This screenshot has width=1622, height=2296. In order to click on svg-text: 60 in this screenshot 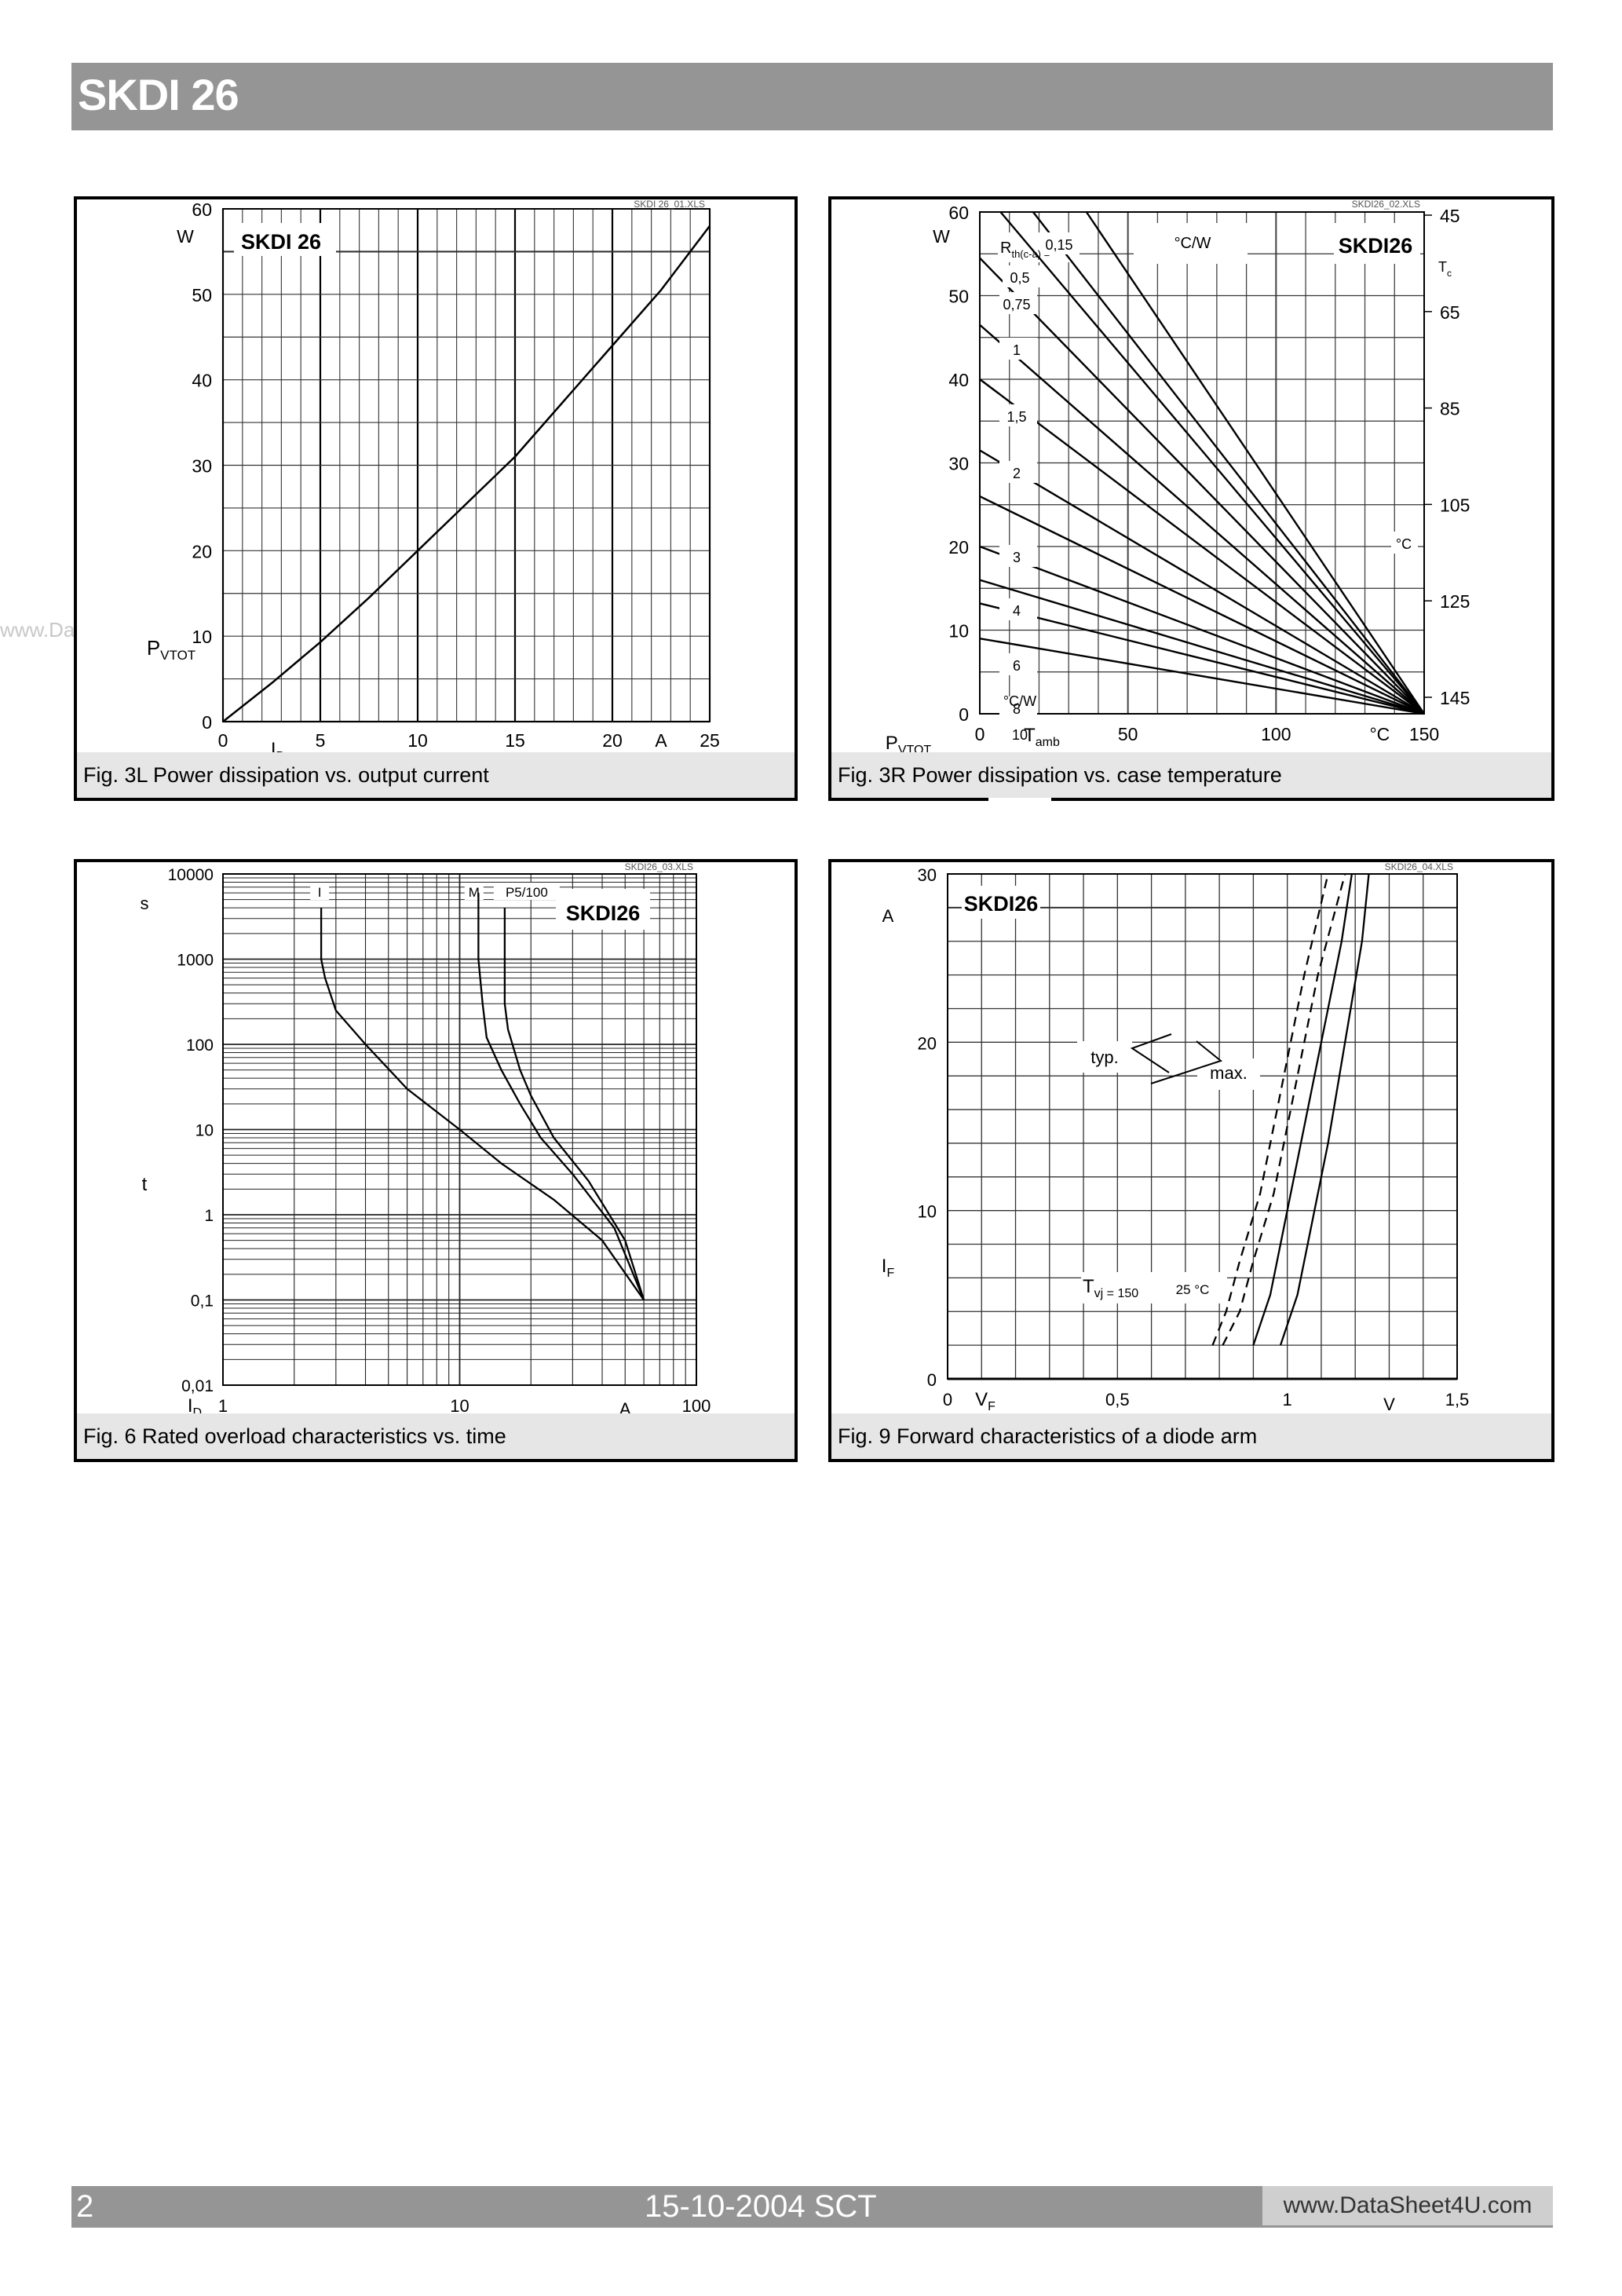, I will do `click(202, 210)`.